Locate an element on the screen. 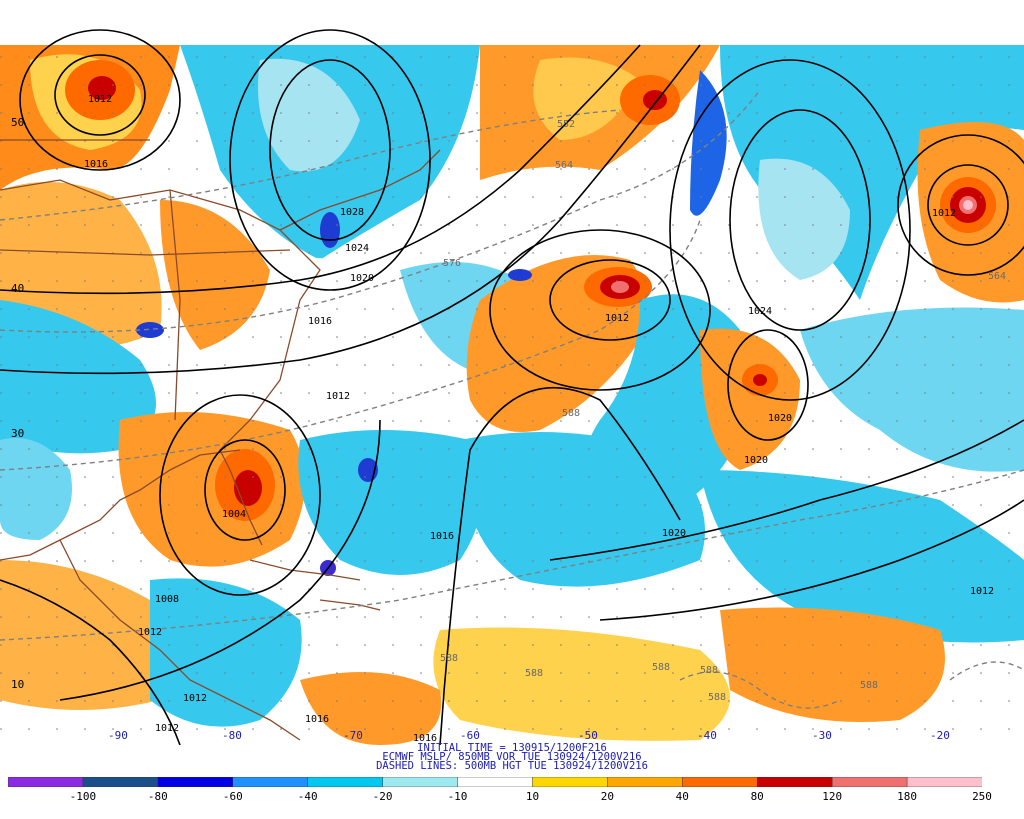  lat-label: 50 is located at coordinates (17, 122).